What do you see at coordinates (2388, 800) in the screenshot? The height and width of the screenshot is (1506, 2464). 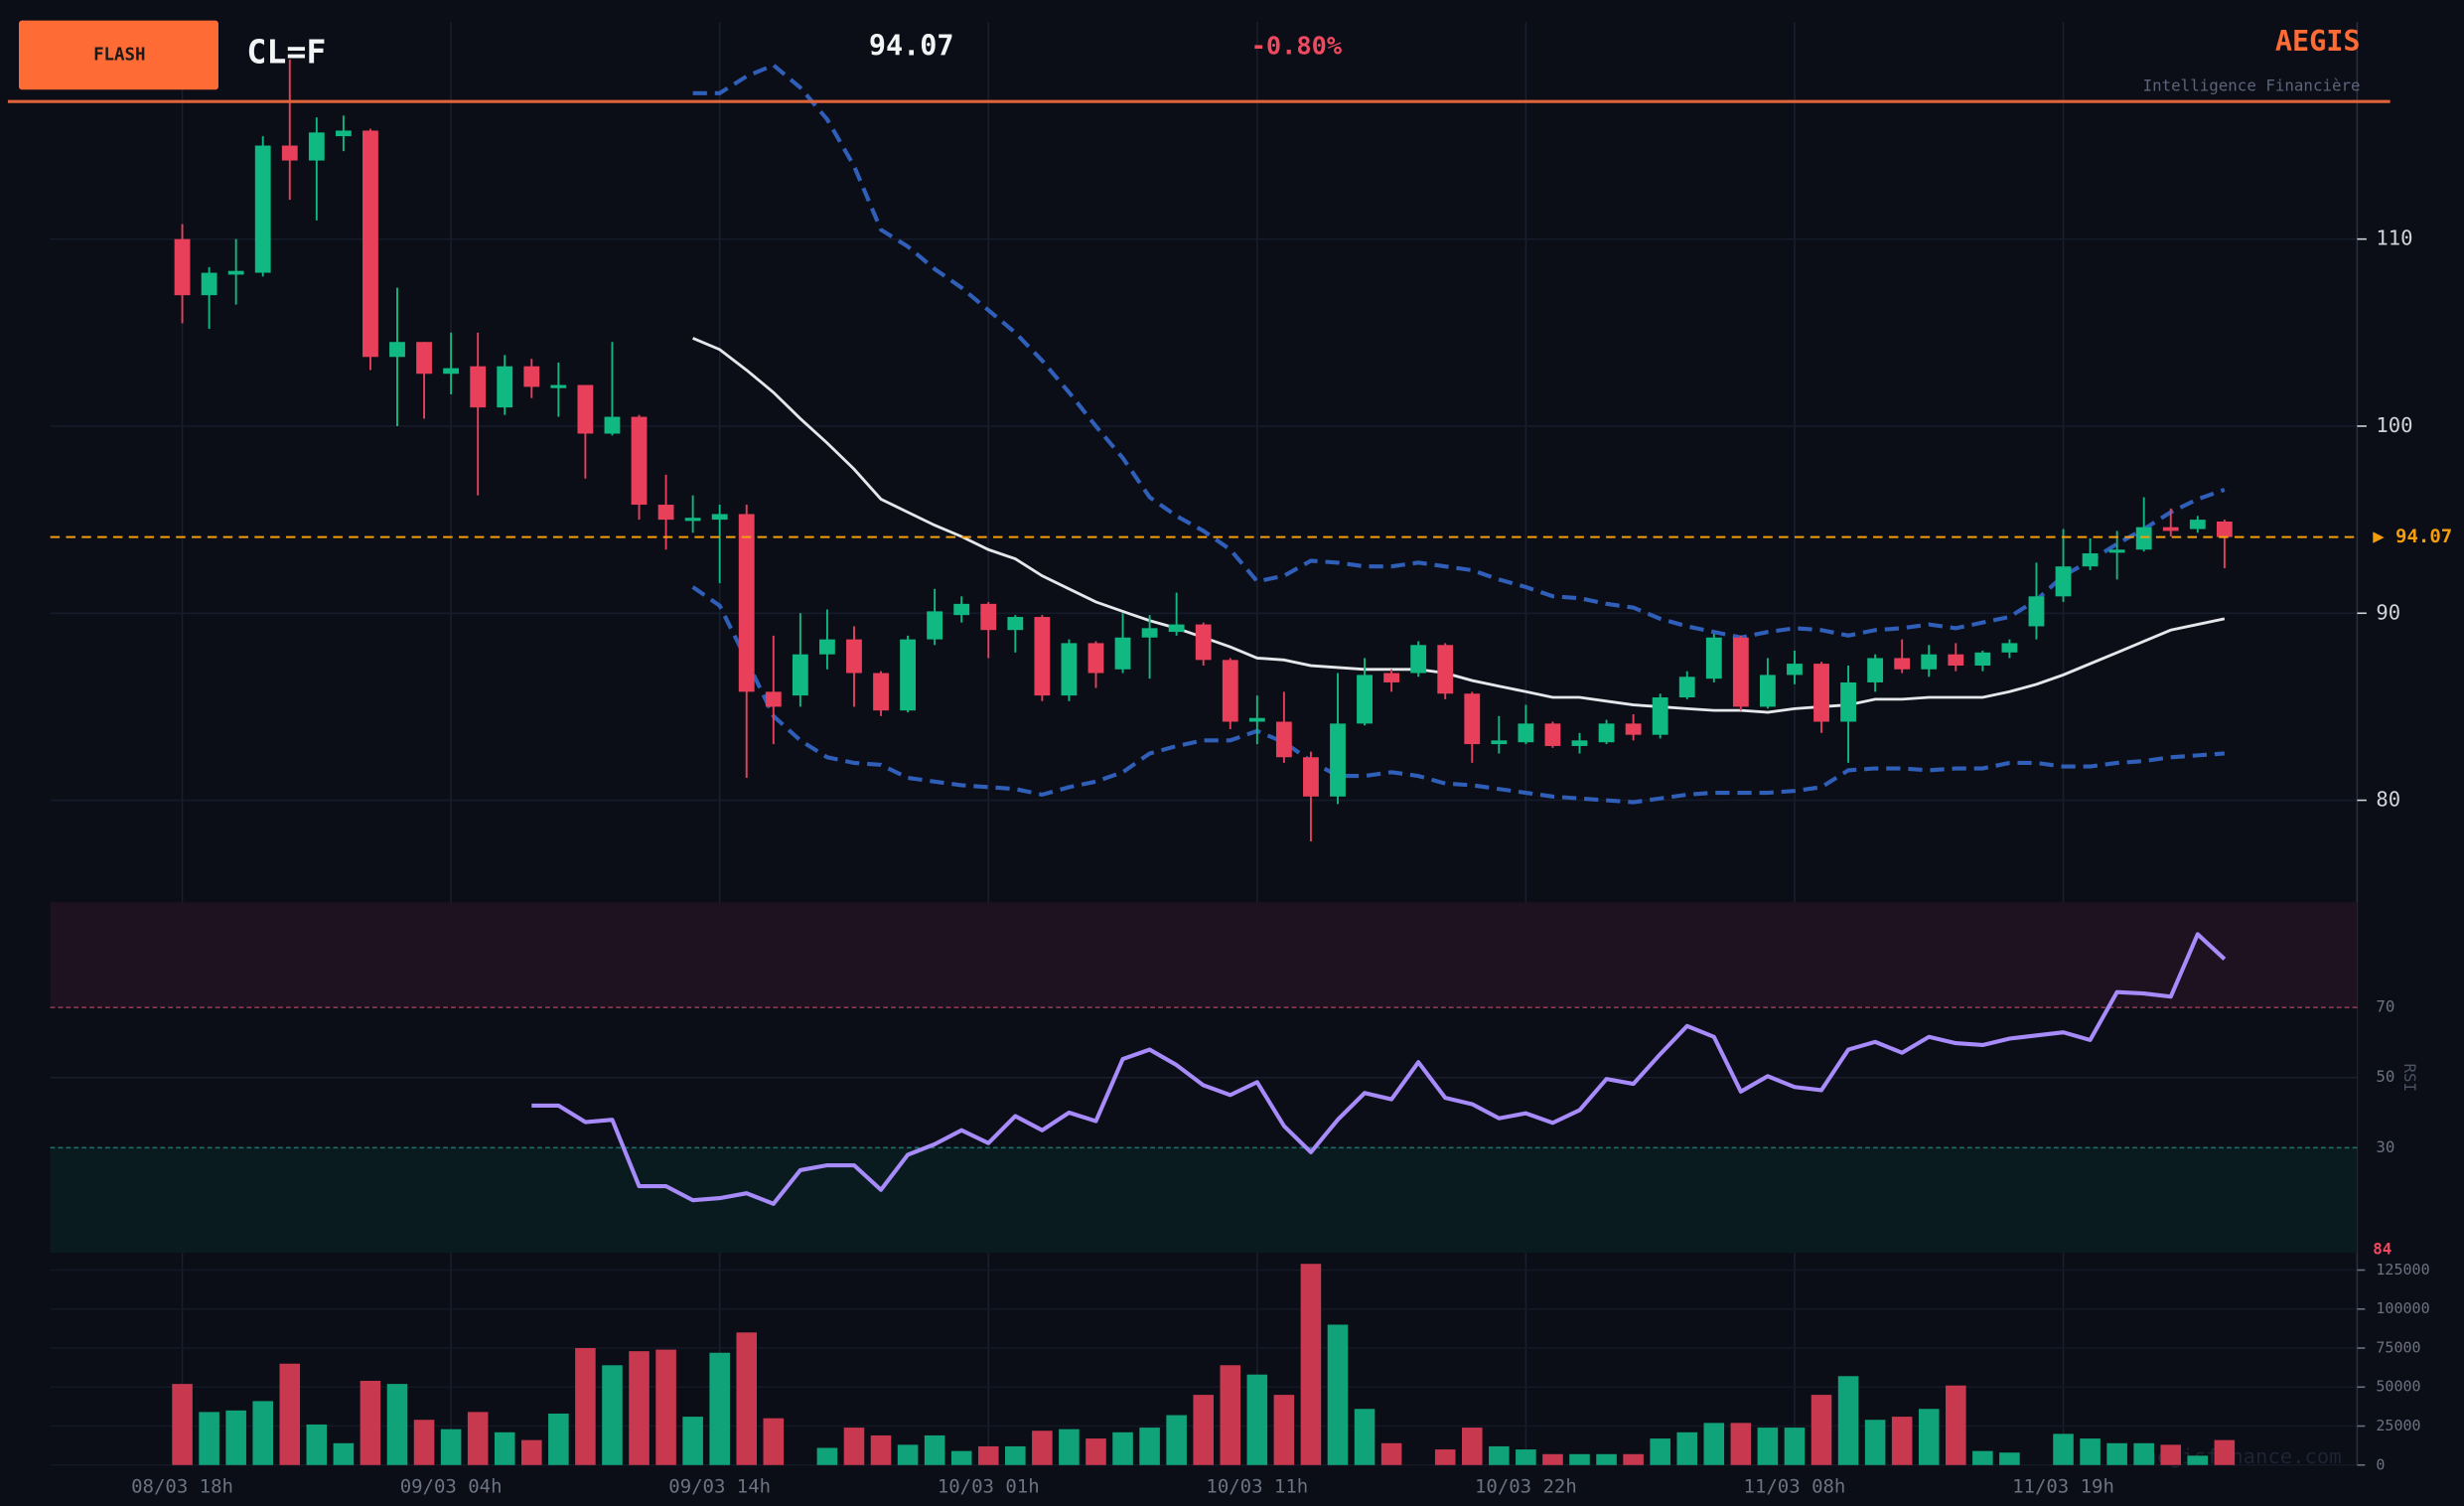 I see `y-tick-label: 80` at bounding box center [2388, 800].